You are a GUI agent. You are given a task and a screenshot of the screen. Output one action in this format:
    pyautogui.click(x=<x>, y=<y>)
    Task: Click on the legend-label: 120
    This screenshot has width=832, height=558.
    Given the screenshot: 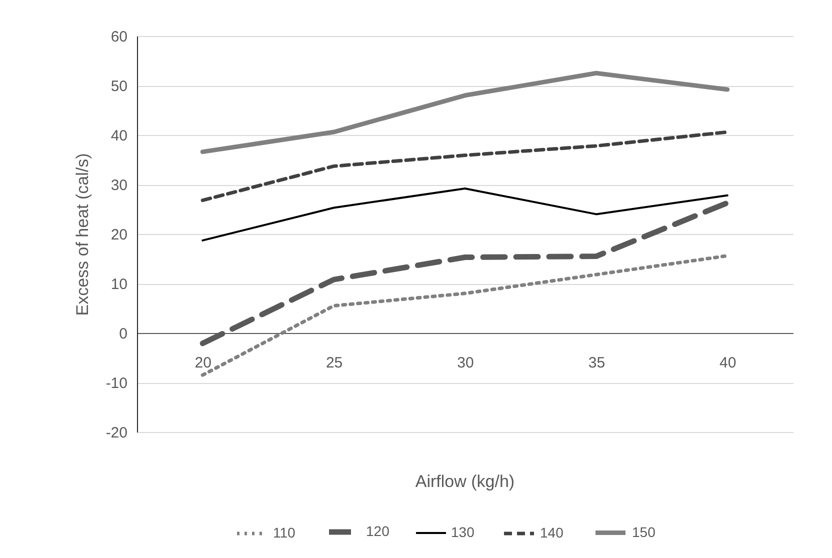 What is the action you would take?
    pyautogui.click(x=378, y=531)
    